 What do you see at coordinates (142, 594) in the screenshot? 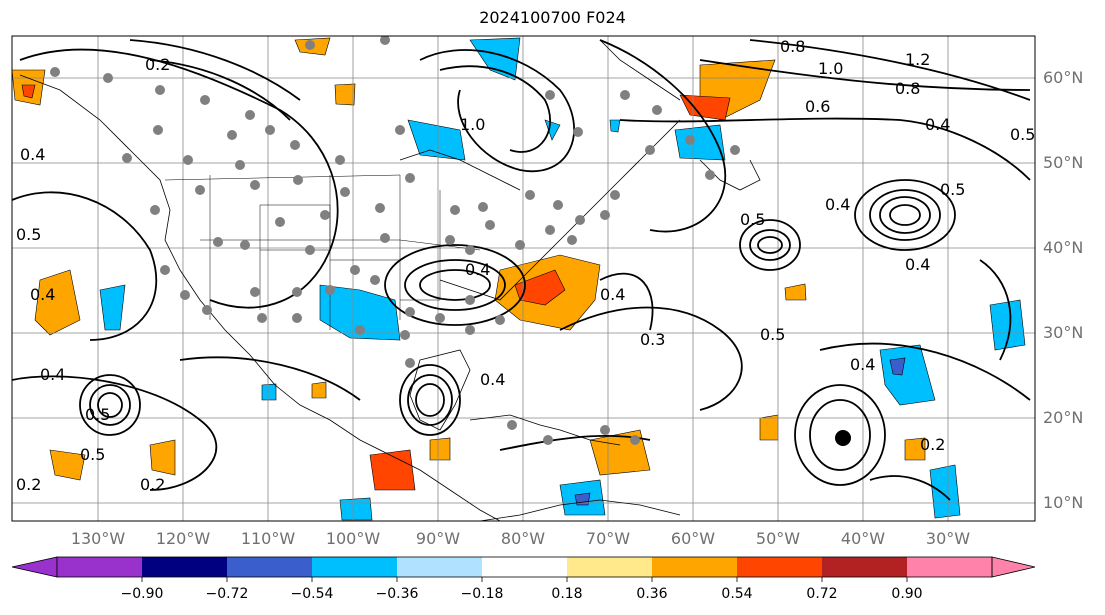
I see `colorbar-tick-label: −0.90` at bounding box center [142, 594].